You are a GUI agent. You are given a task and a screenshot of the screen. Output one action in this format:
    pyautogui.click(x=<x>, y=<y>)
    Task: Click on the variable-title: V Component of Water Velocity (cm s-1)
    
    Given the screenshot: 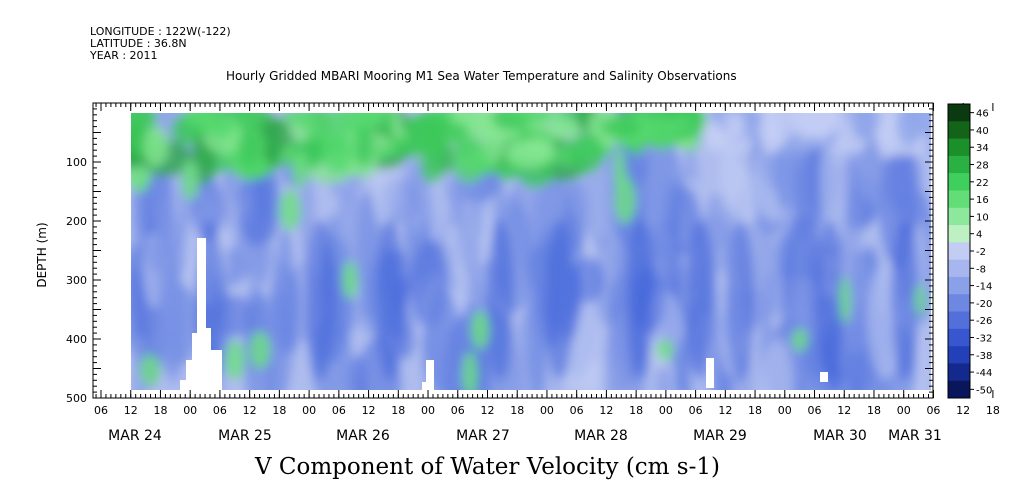 What is the action you would take?
    pyautogui.click(x=487, y=467)
    